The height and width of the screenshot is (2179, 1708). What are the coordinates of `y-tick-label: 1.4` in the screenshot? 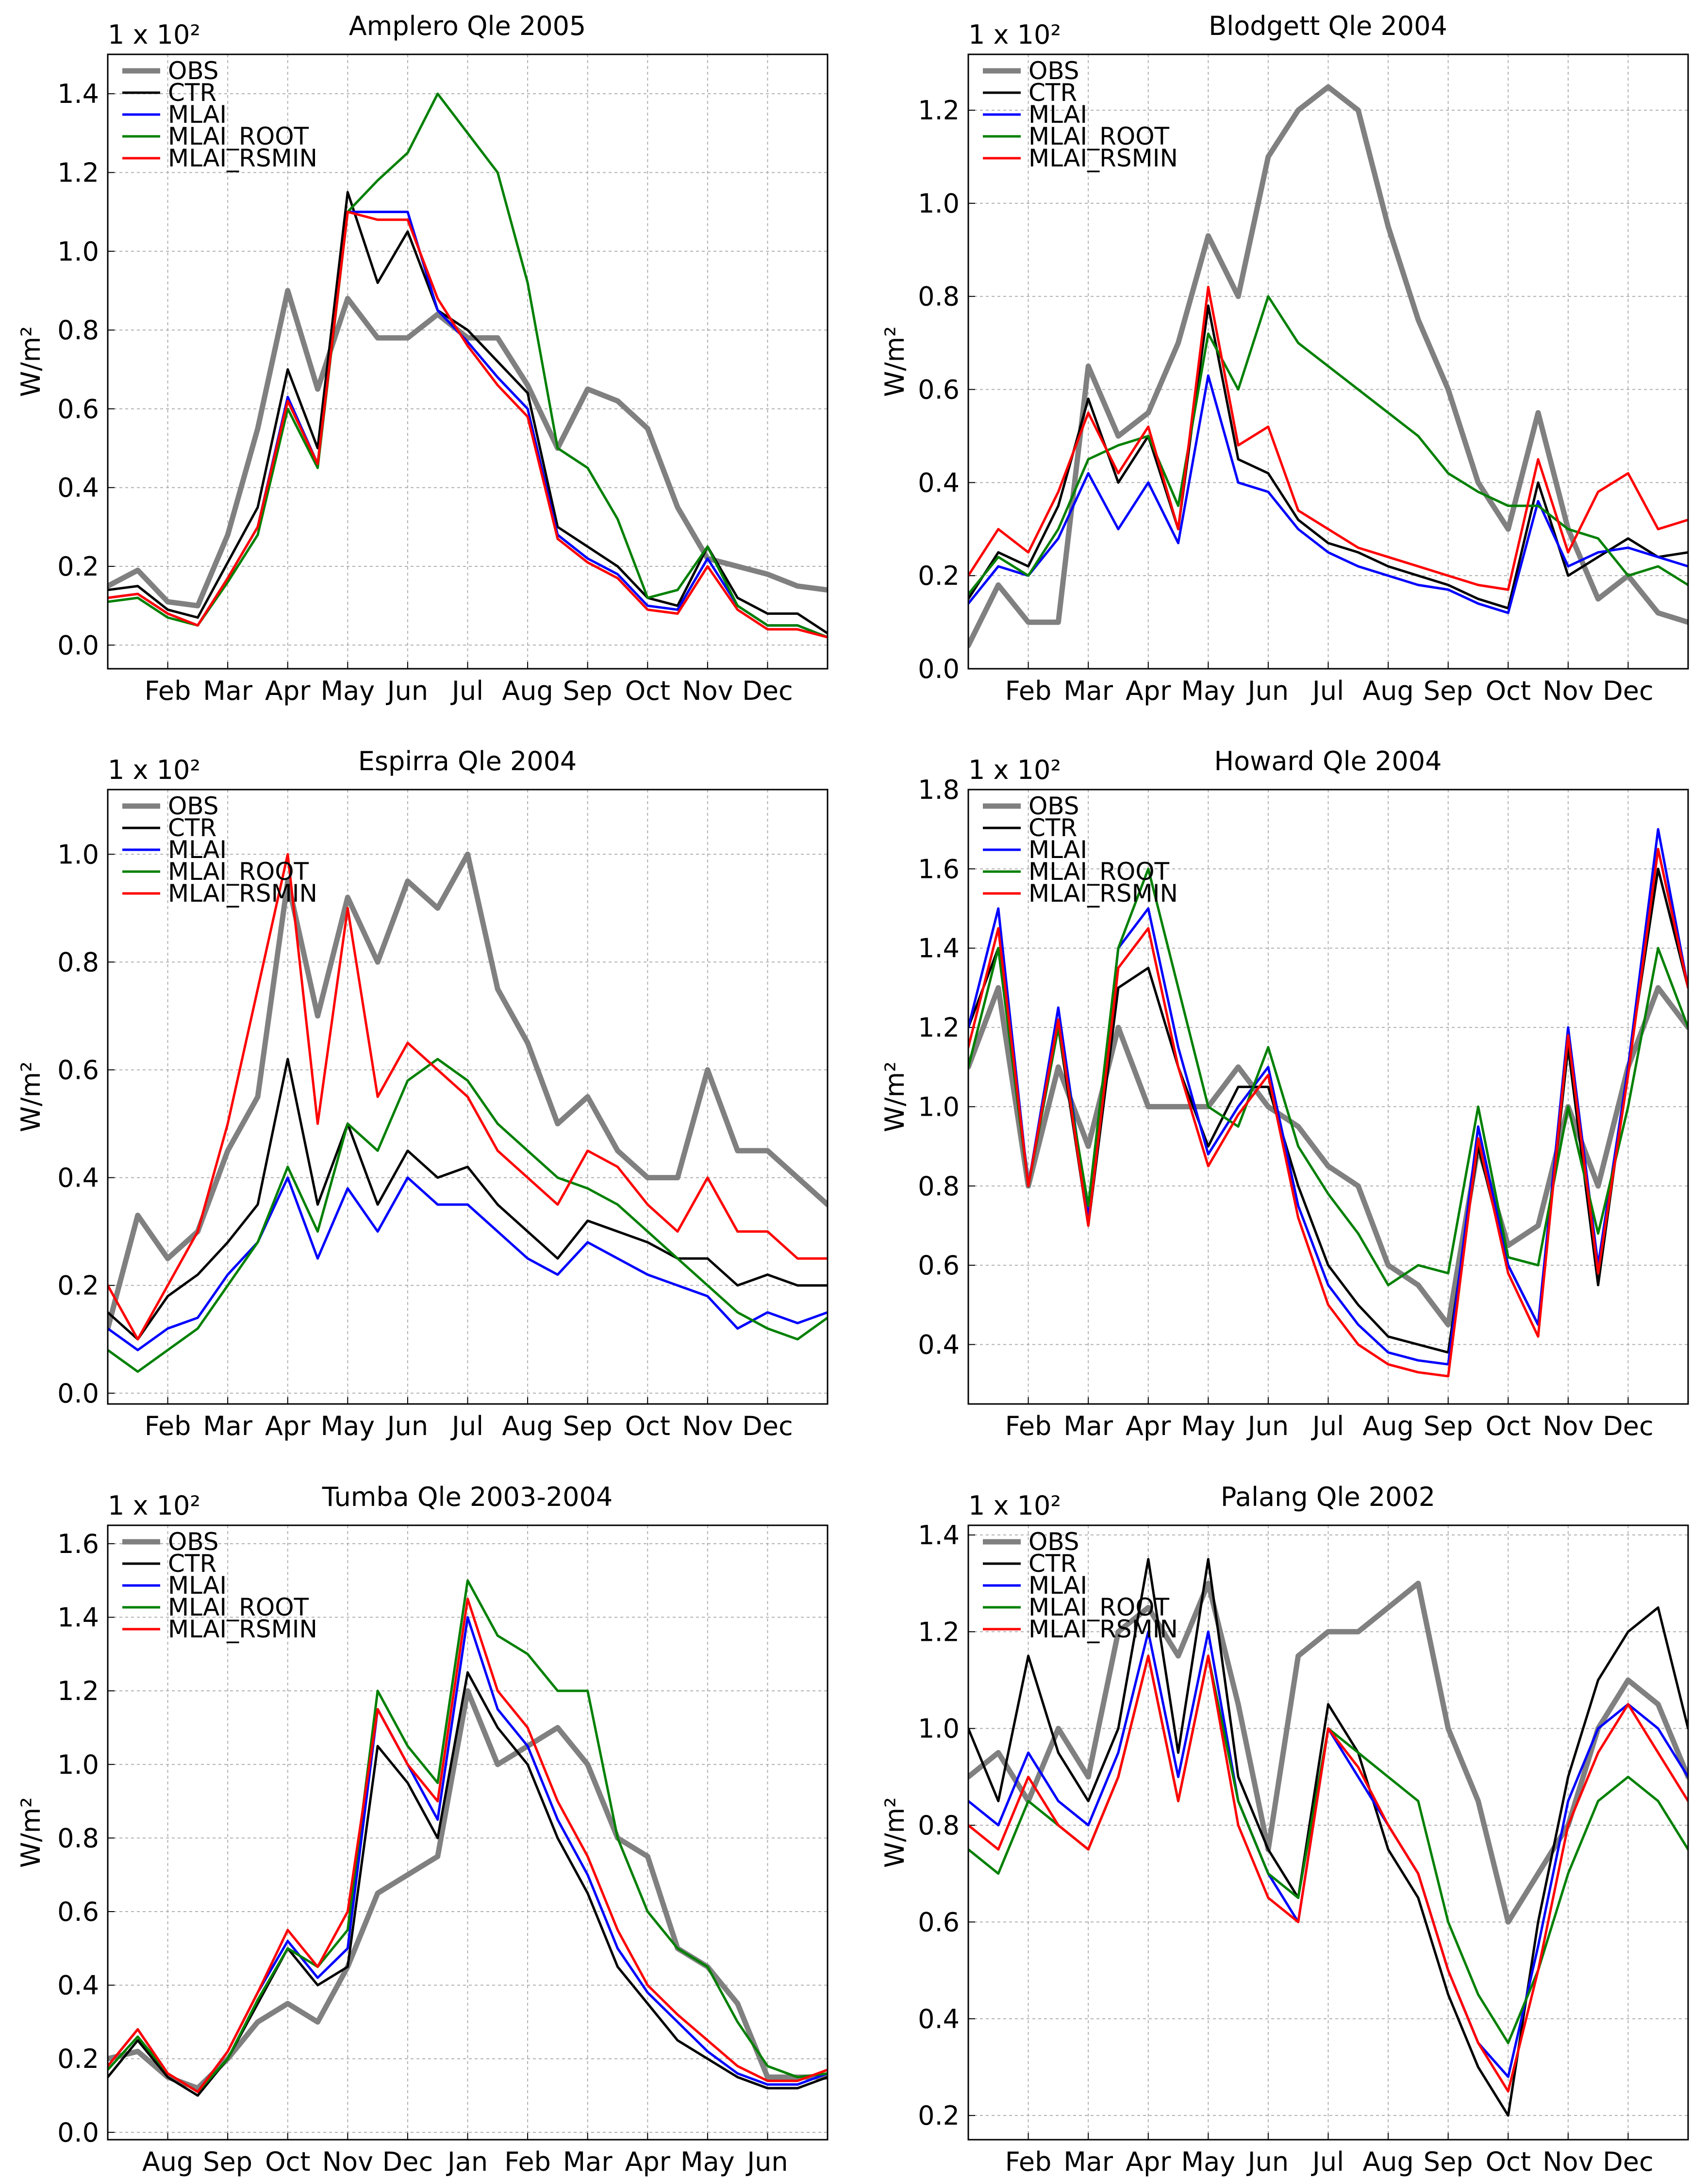 It's located at (939, 1536).